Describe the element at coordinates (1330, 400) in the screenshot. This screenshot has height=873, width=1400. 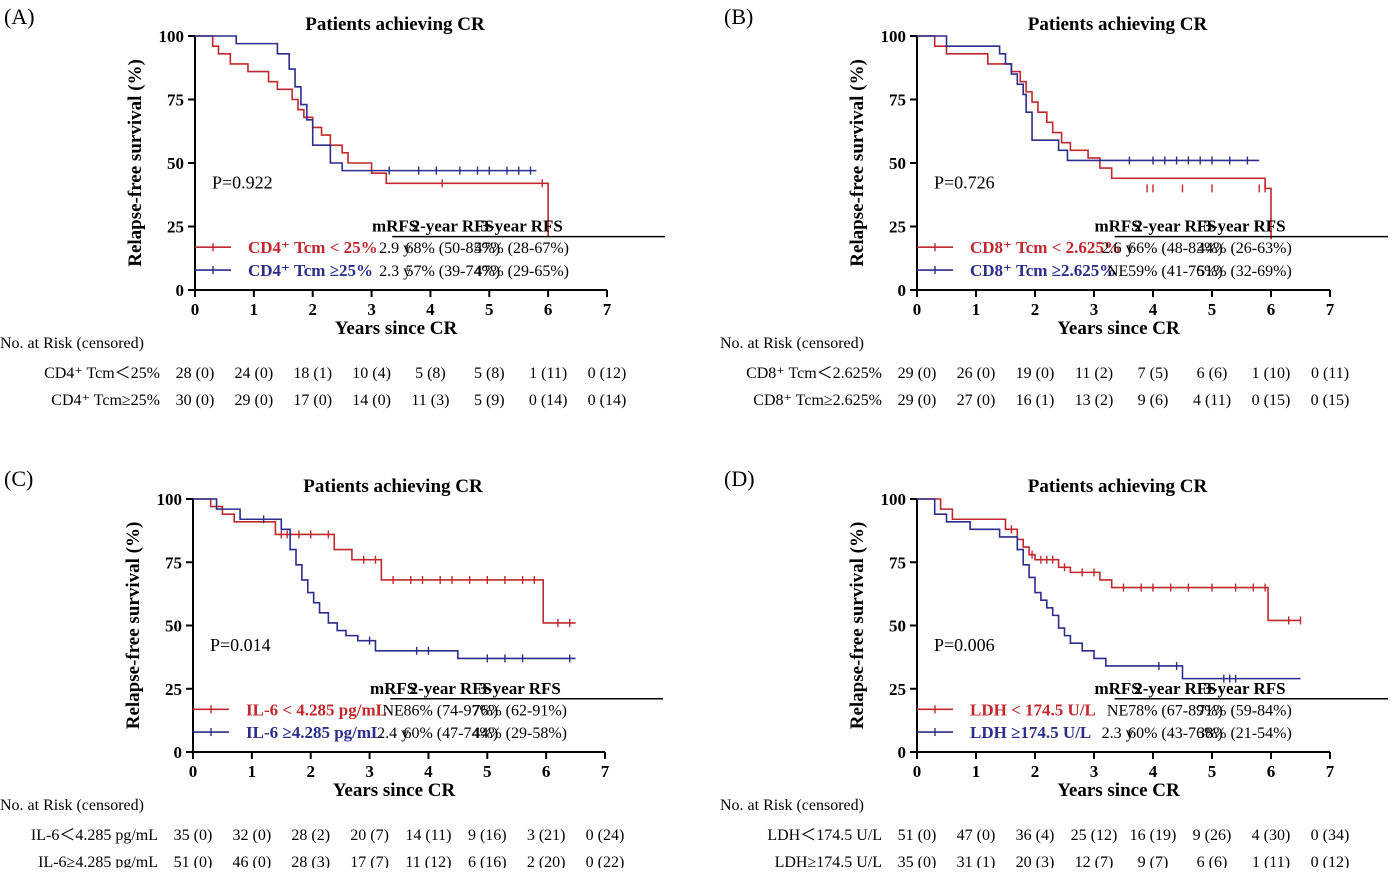
I see `risk-cell: 0 (15)` at that location.